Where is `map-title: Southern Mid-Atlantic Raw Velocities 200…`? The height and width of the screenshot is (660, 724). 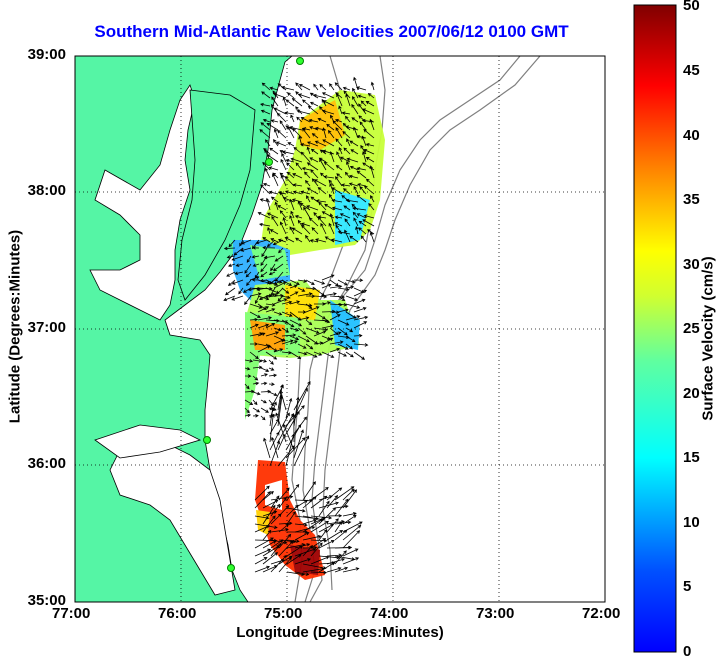 map-title: Southern Mid-Atlantic Raw Velocities 200… is located at coordinates (331, 31).